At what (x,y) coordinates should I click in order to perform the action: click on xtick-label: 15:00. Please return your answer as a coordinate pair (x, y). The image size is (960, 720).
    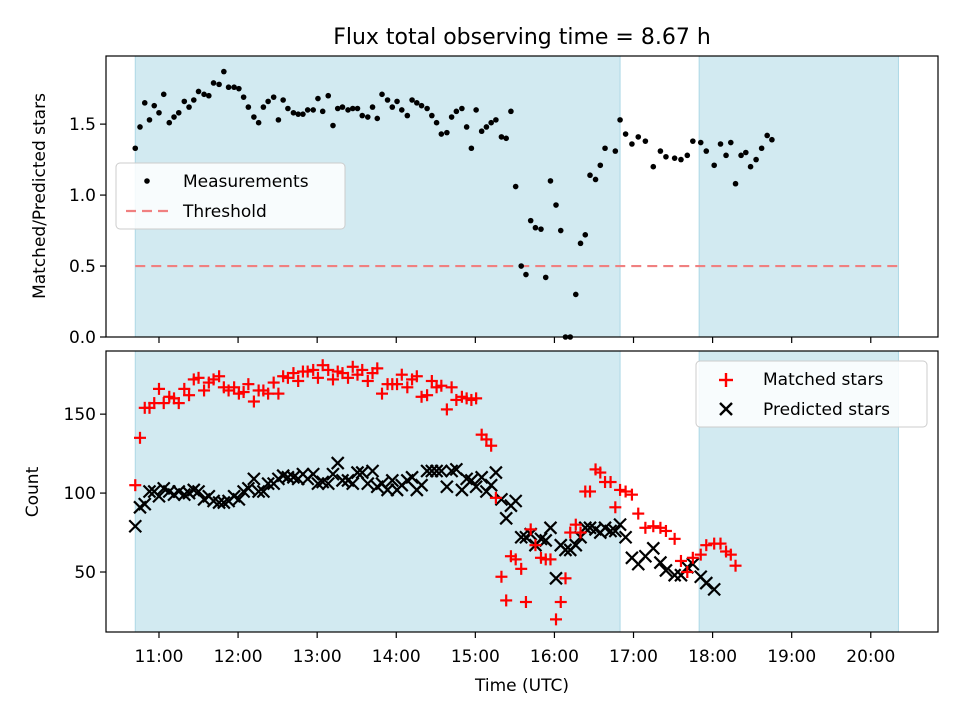
    Looking at the image, I should click on (475, 657).